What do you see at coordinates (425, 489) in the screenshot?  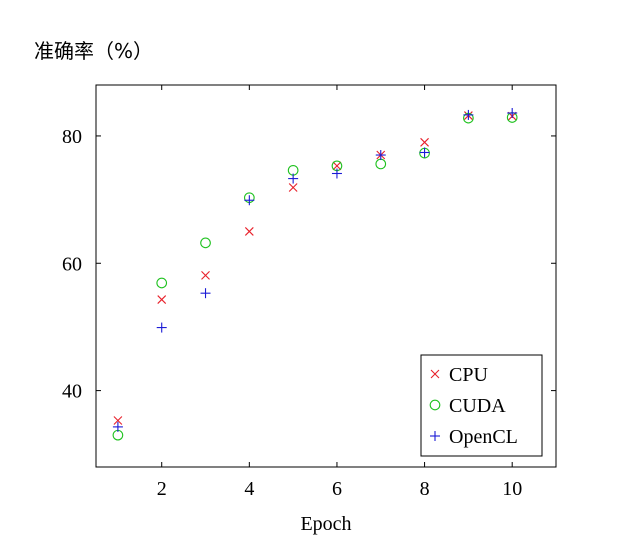 I see `x-tick-label: 8` at bounding box center [425, 489].